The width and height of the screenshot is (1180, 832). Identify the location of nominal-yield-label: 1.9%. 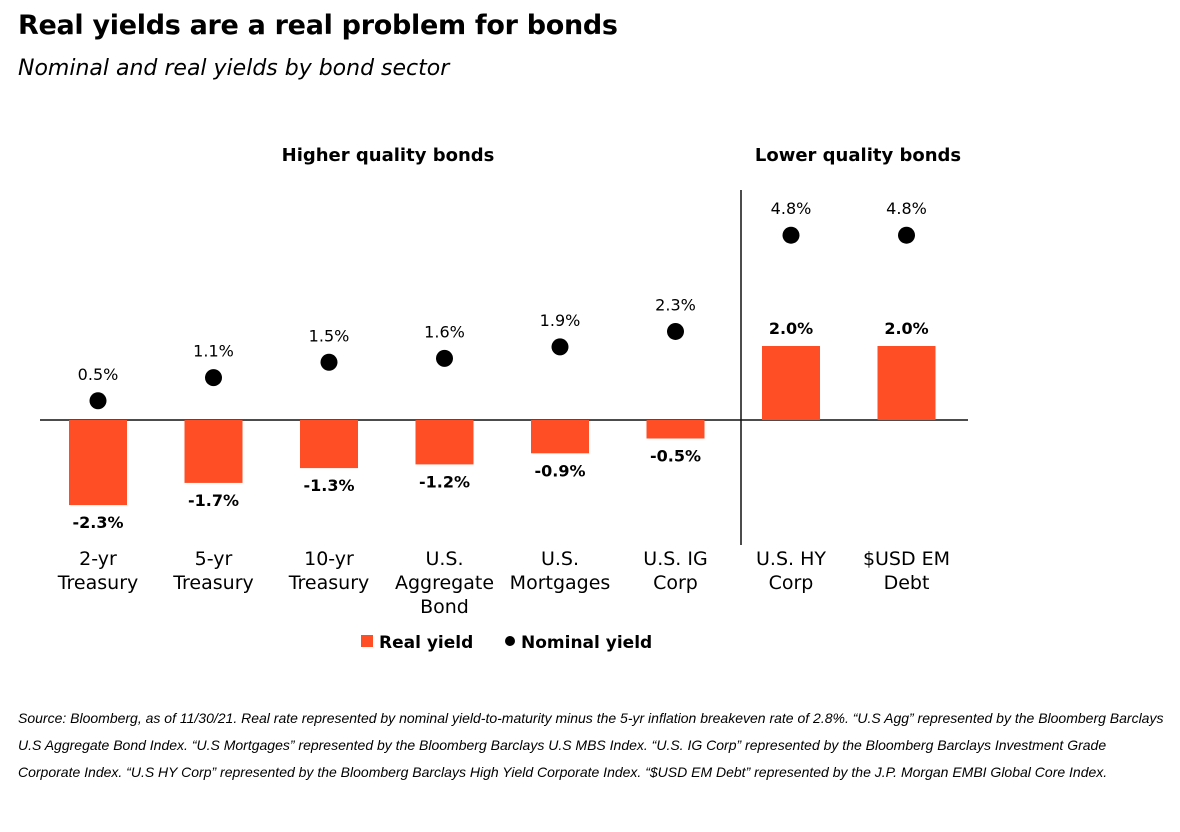
(560, 320).